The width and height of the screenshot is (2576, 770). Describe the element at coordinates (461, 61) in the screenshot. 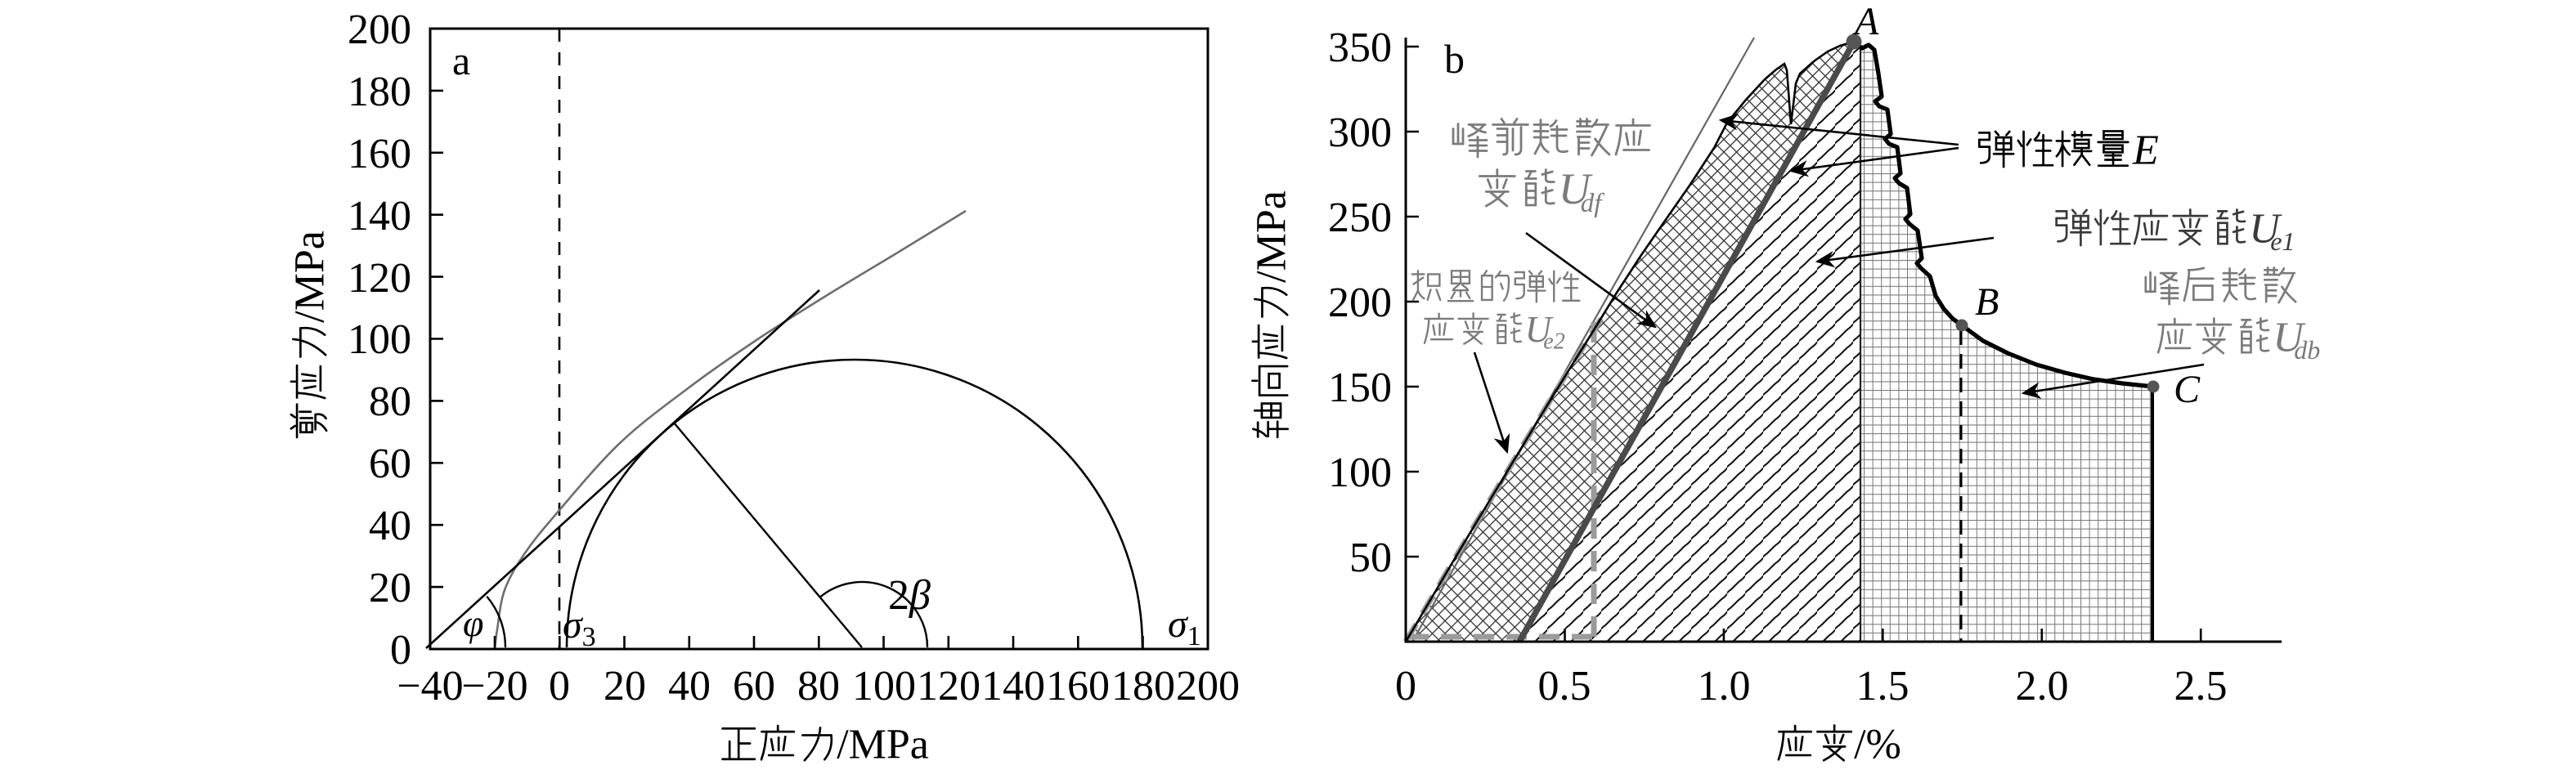

I see `svg-text: a` at that location.